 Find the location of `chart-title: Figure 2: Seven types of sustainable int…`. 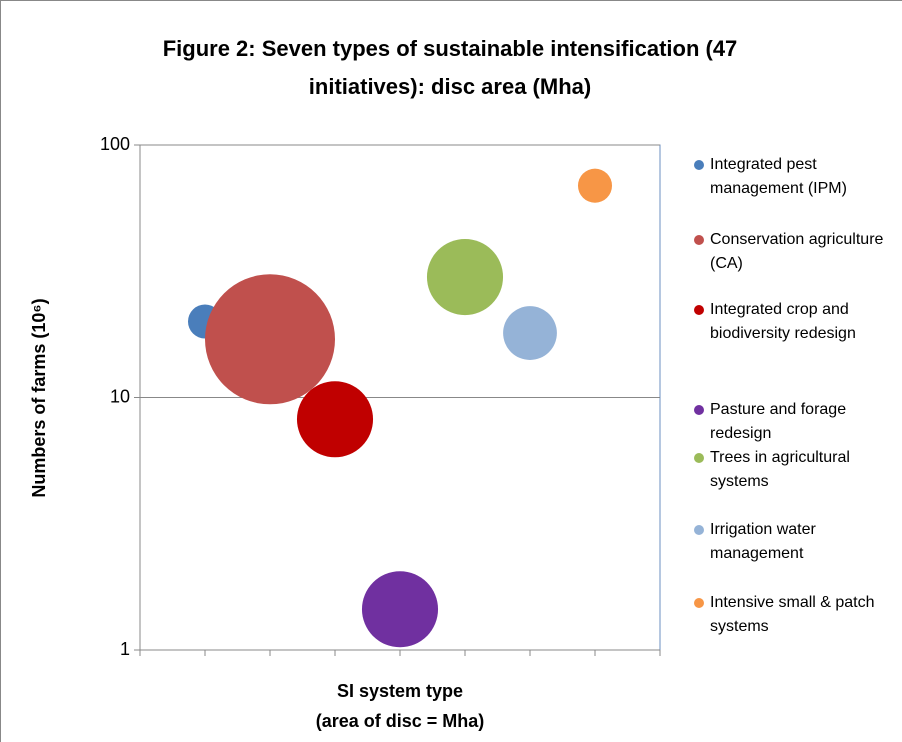

chart-title: Figure 2: Seven types of sustainable int… is located at coordinates (450, 67).